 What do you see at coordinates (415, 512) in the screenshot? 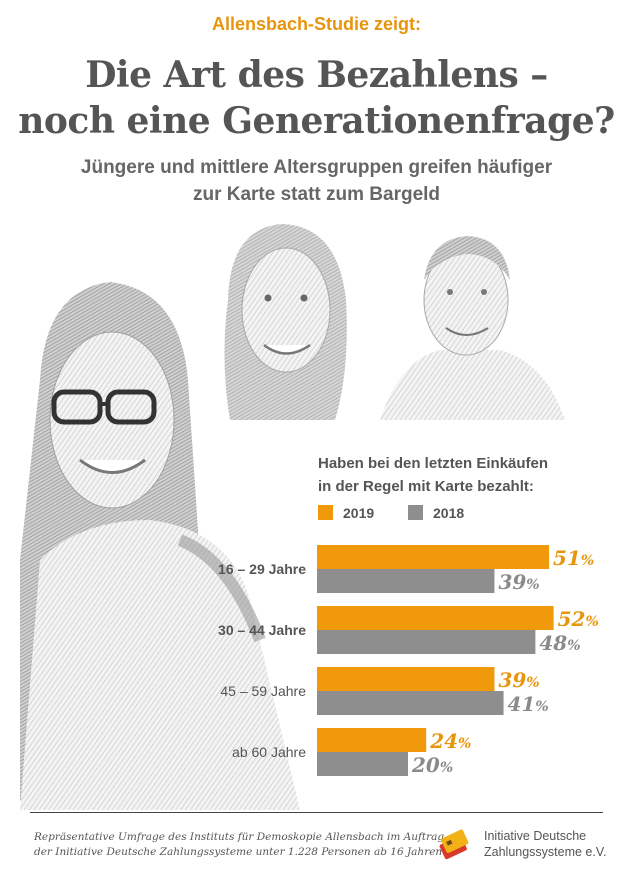
I see `legend-swatch-2018` at bounding box center [415, 512].